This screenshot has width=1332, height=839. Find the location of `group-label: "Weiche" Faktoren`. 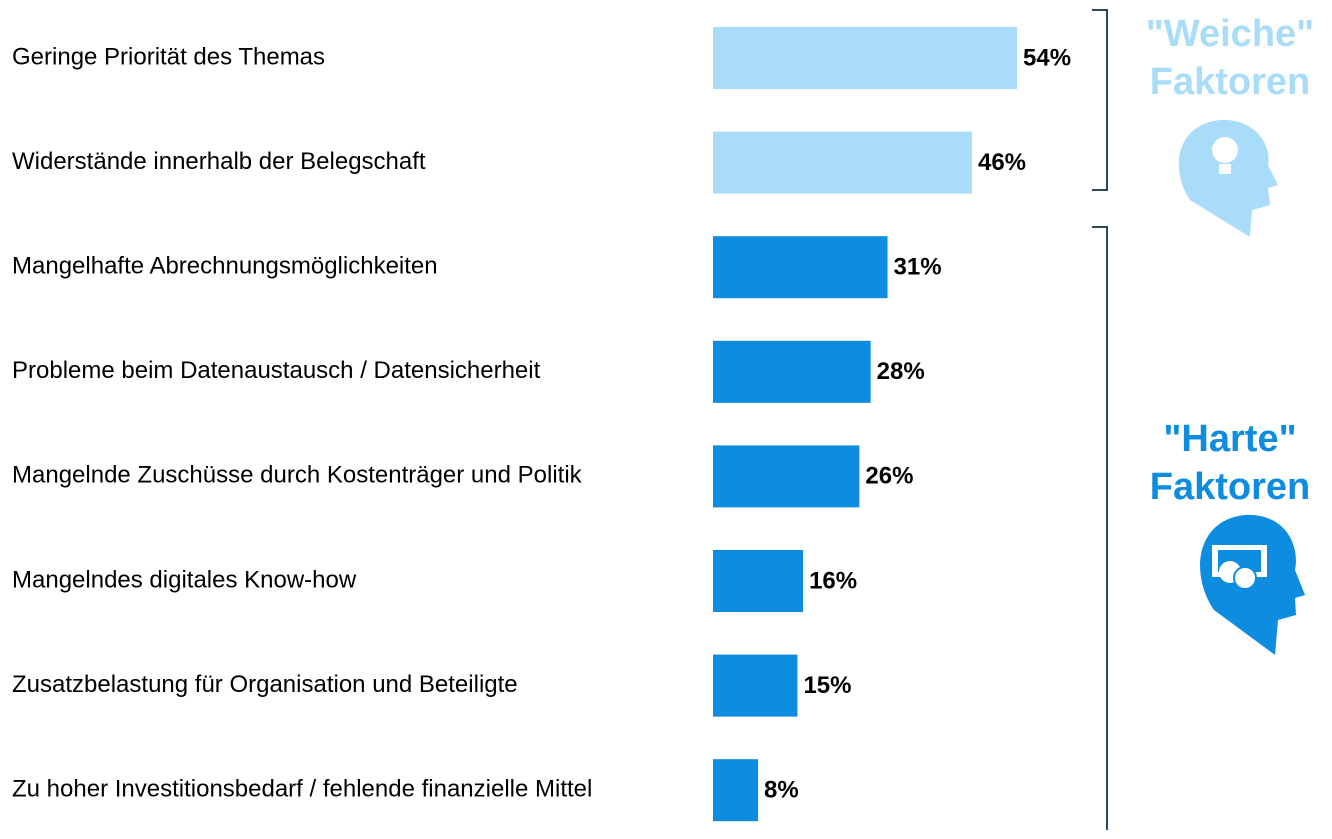

group-label: "Weiche" Faktoren is located at coordinates (1230, 58).